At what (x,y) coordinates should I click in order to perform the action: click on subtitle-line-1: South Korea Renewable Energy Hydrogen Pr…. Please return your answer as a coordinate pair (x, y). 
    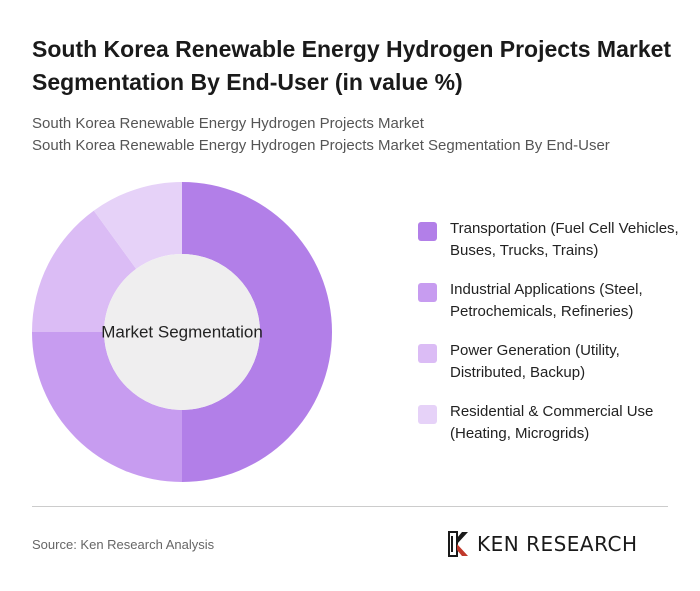
    Looking at the image, I should click on (228, 123).